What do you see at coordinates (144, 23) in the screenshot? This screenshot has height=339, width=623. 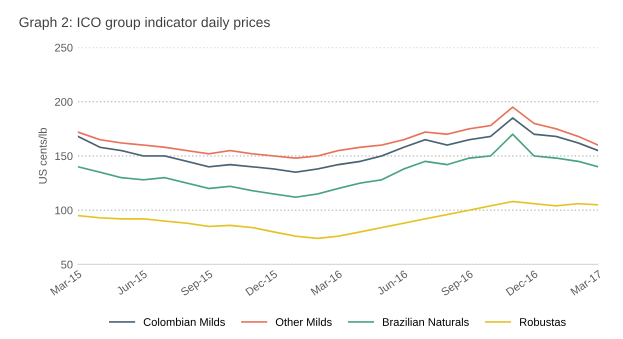 I see `chart-title: Graph 2: ICO group indicator daily prices` at bounding box center [144, 23].